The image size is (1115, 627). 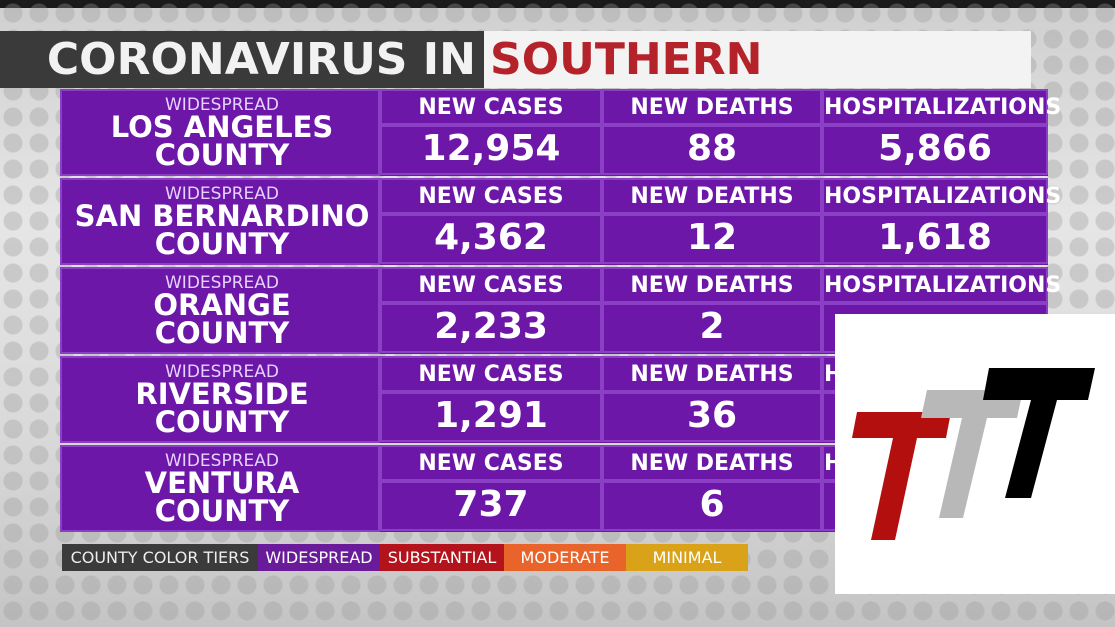 What do you see at coordinates (557, 4) in the screenshot?
I see `top-strip` at bounding box center [557, 4].